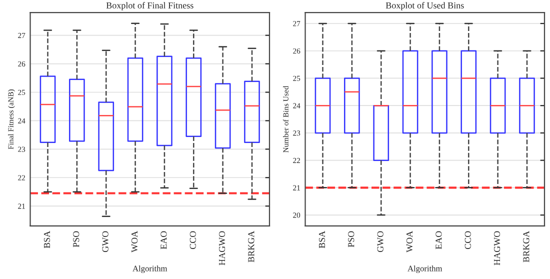 This screenshot has height=279, width=550. What do you see at coordinates (150, 6) in the screenshot?
I see `chart-title: Boxplot of Final Fitness` at bounding box center [150, 6].